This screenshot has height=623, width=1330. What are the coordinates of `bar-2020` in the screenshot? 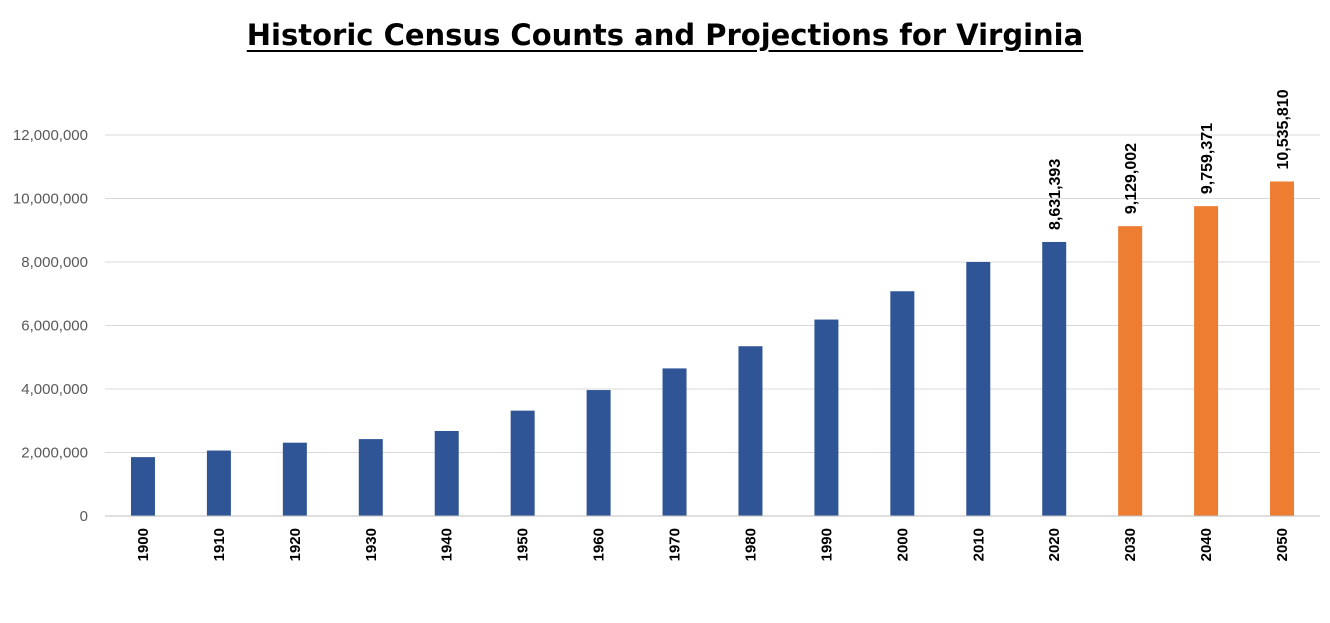 It's located at (1054, 378).